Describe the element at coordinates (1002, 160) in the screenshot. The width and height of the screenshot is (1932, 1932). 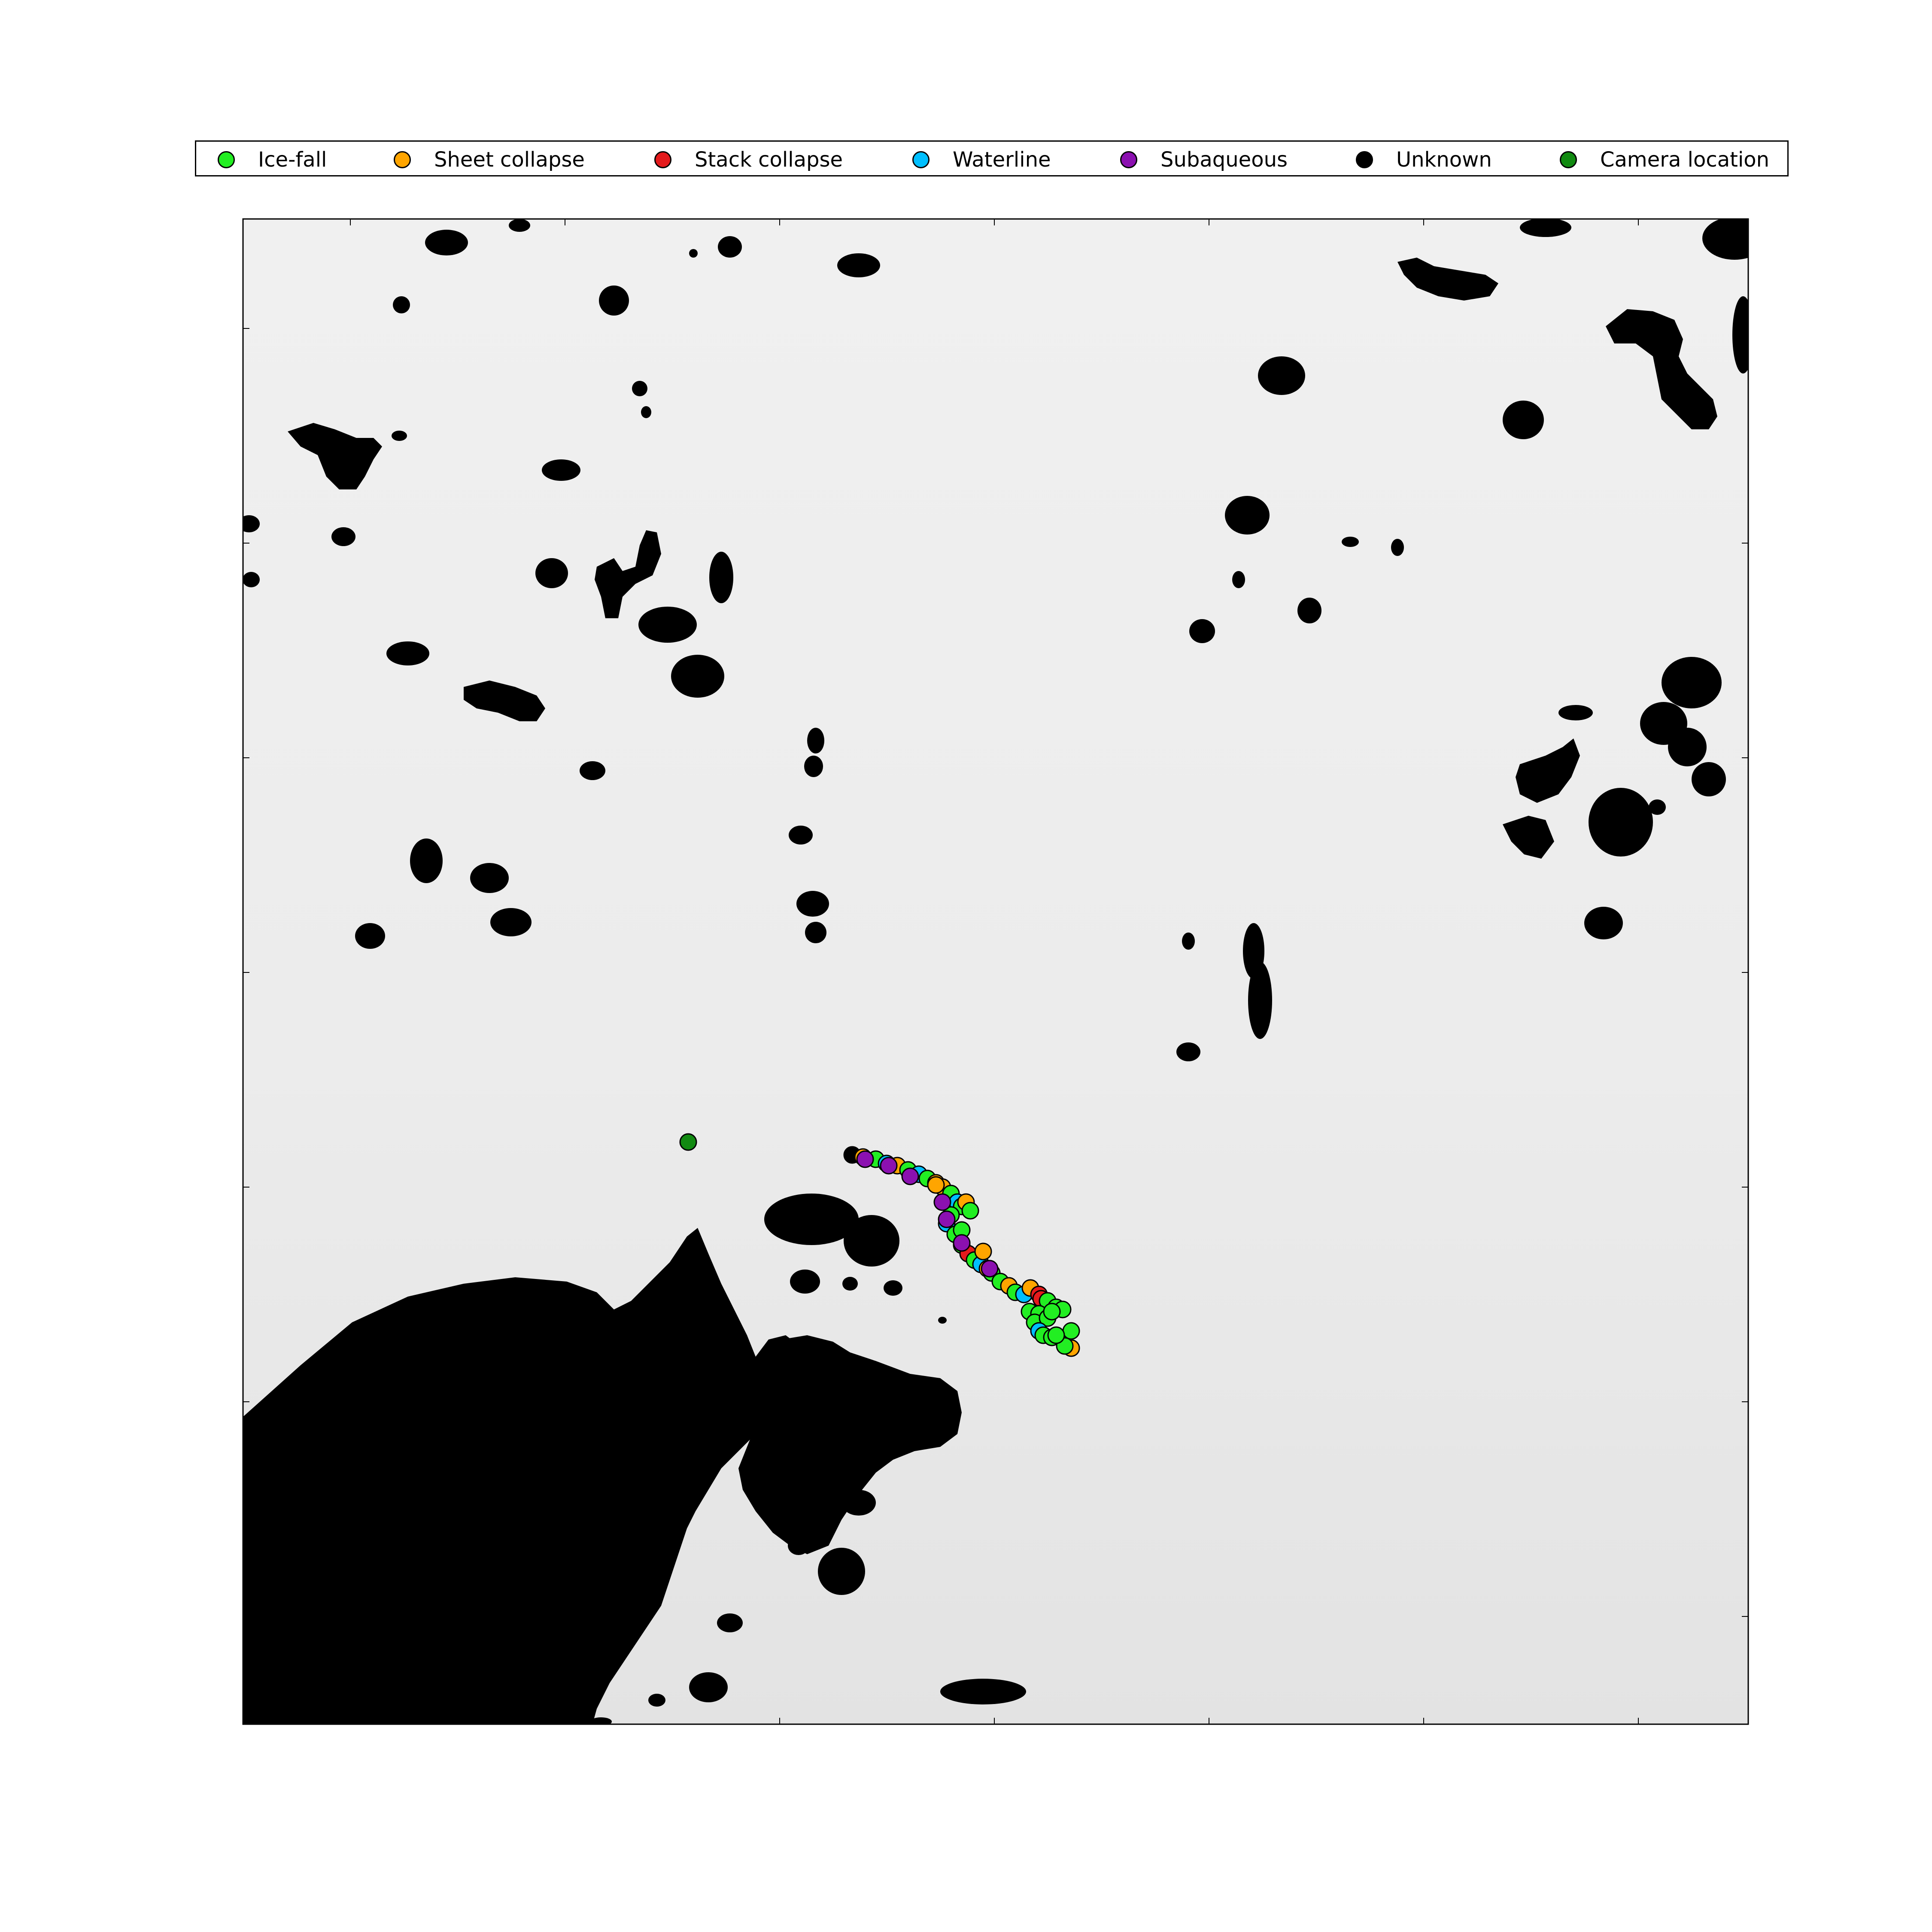
I see `legend-label-waterline: Waterline` at that location.